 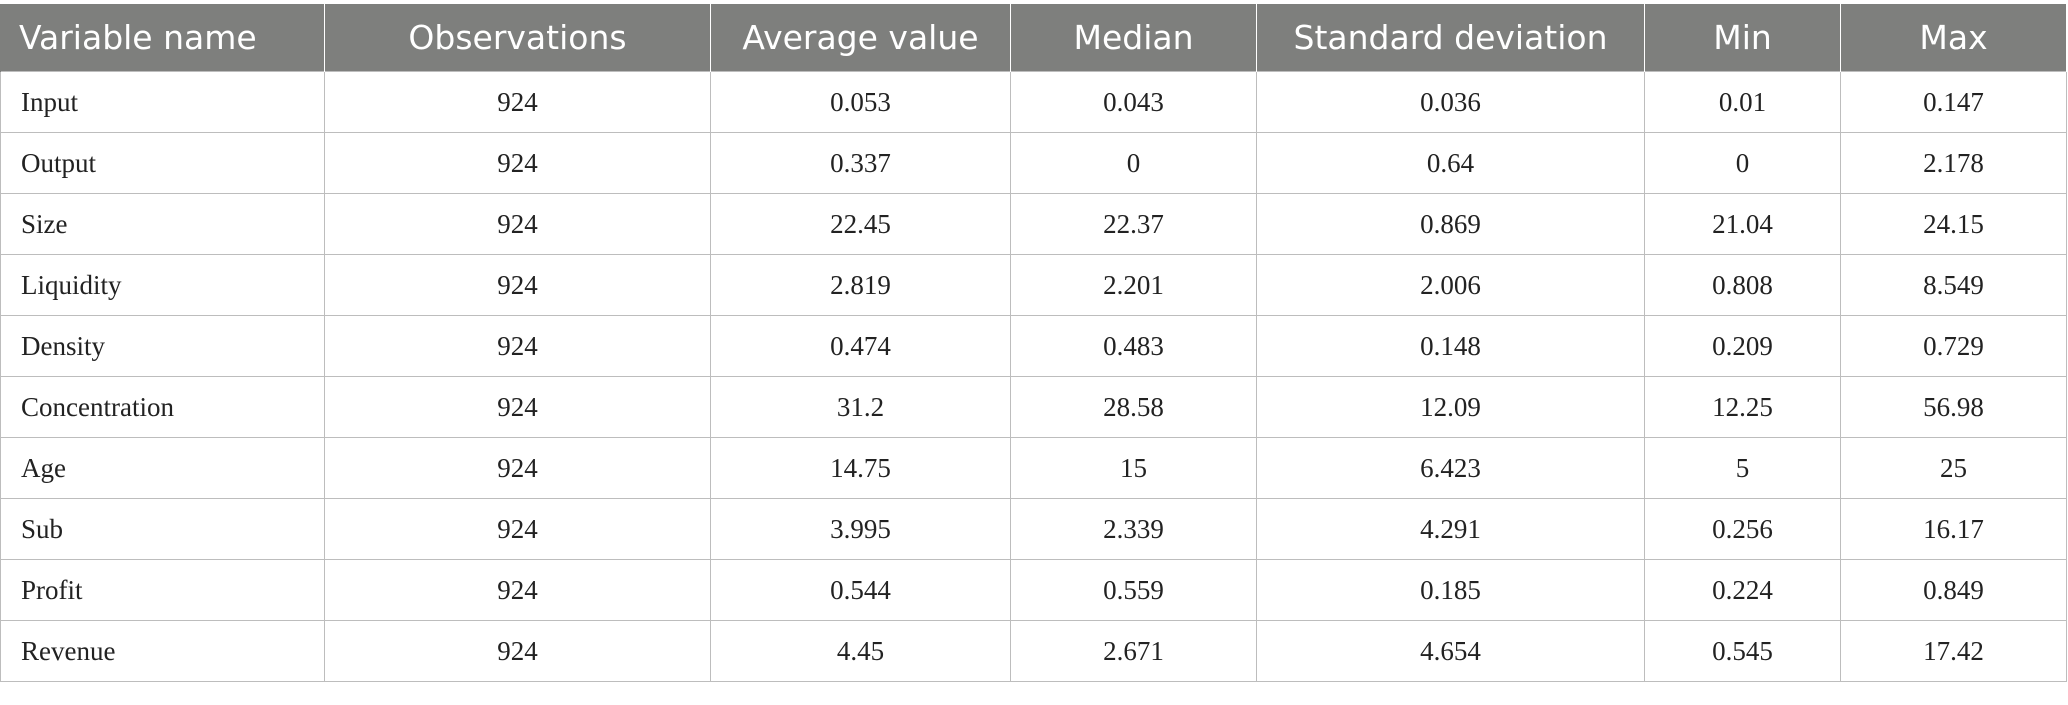 What do you see at coordinates (860, 38) in the screenshot?
I see `header-average-value: Average value` at bounding box center [860, 38].